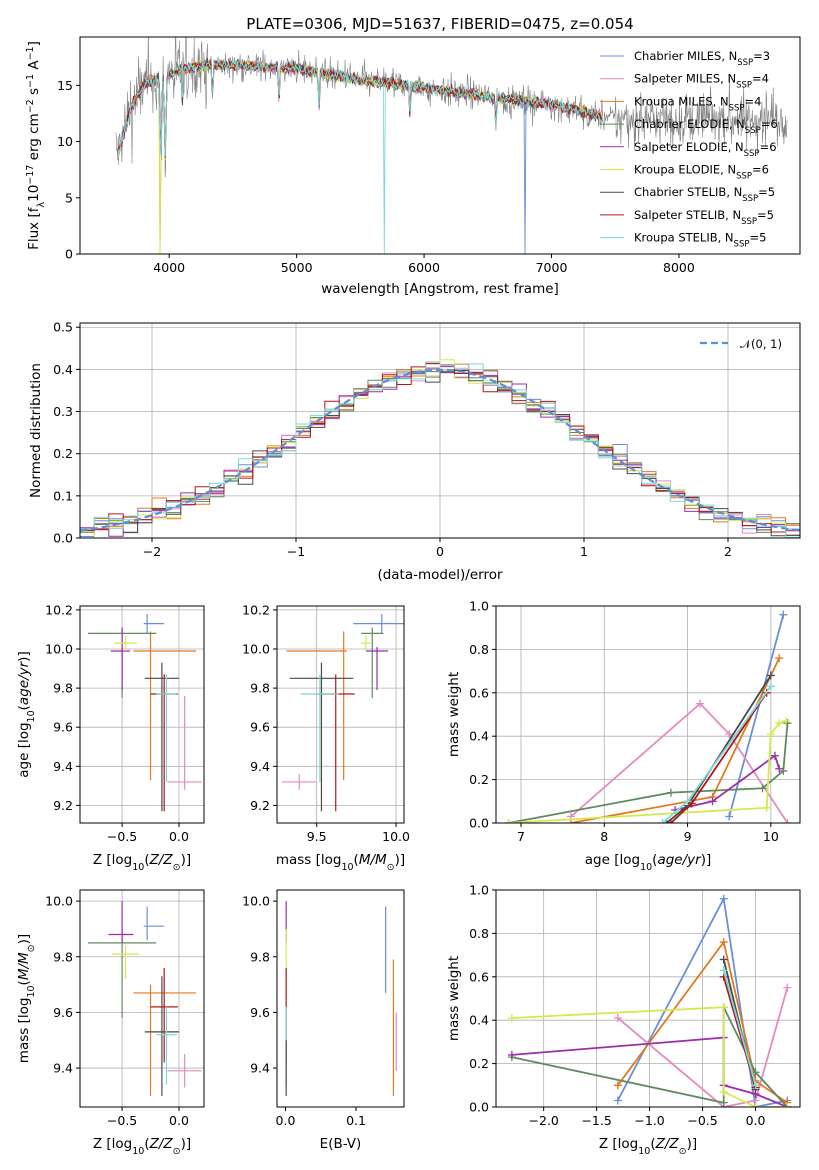 The width and height of the screenshot is (819, 1170). What do you see at coordinates (704, 217) in the screenshot?
I see `legend-label: Salpeter STELIB, NSSP=5` at bounding box center [704, 217].